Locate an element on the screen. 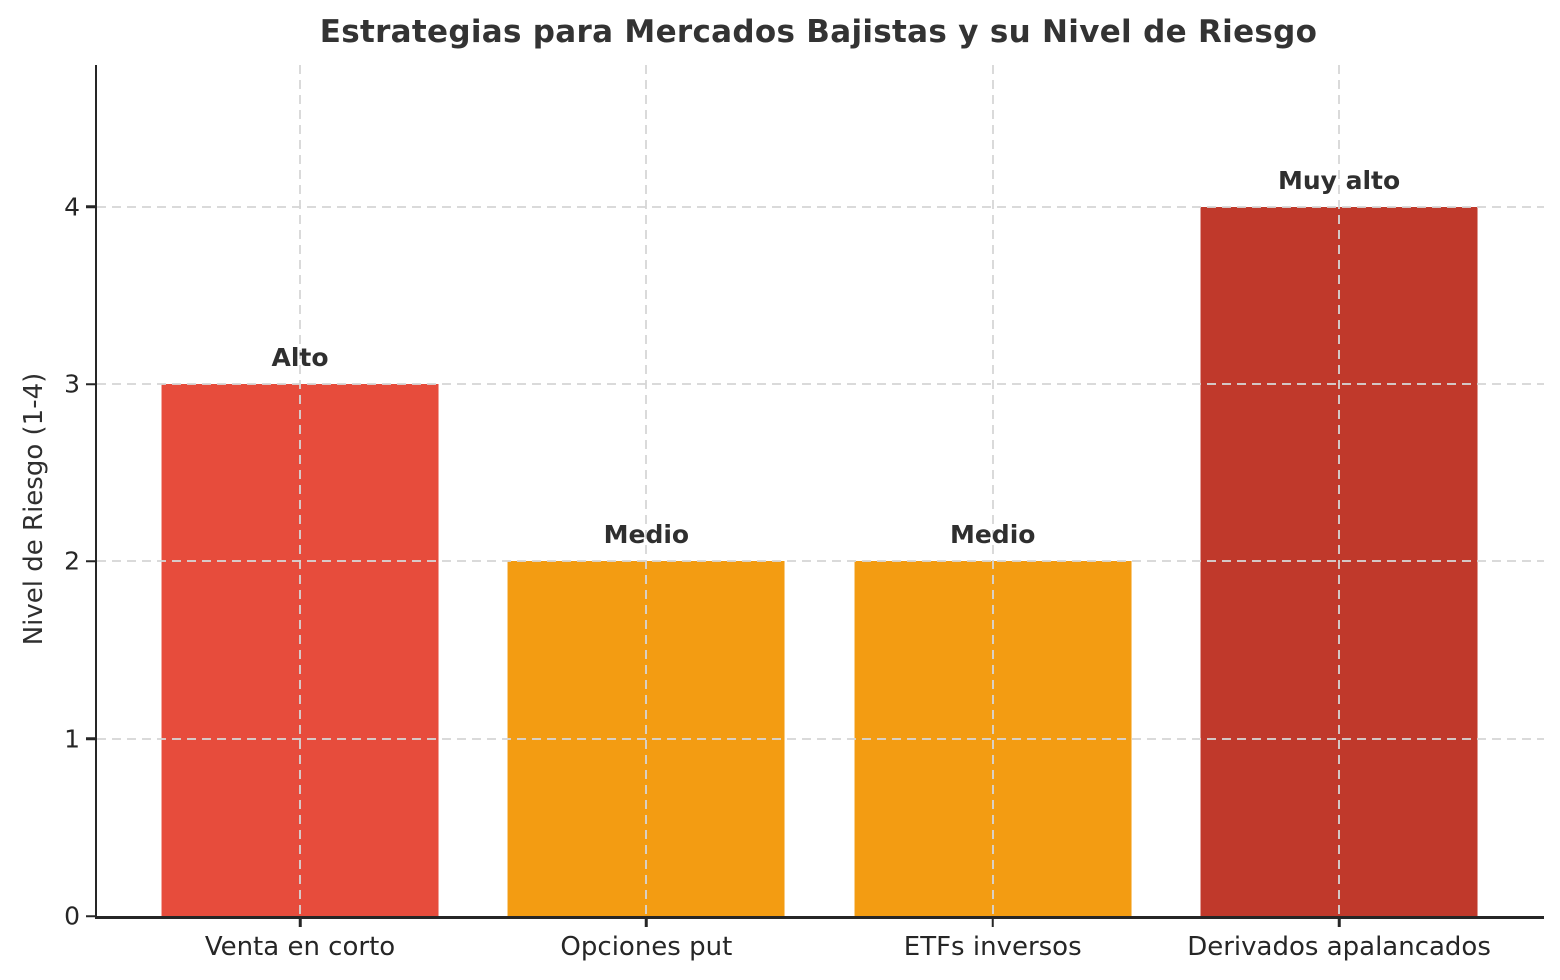 This screenshot has width=1560, height=980. y-tick-label: 3 is located at coordinates (72, 384).